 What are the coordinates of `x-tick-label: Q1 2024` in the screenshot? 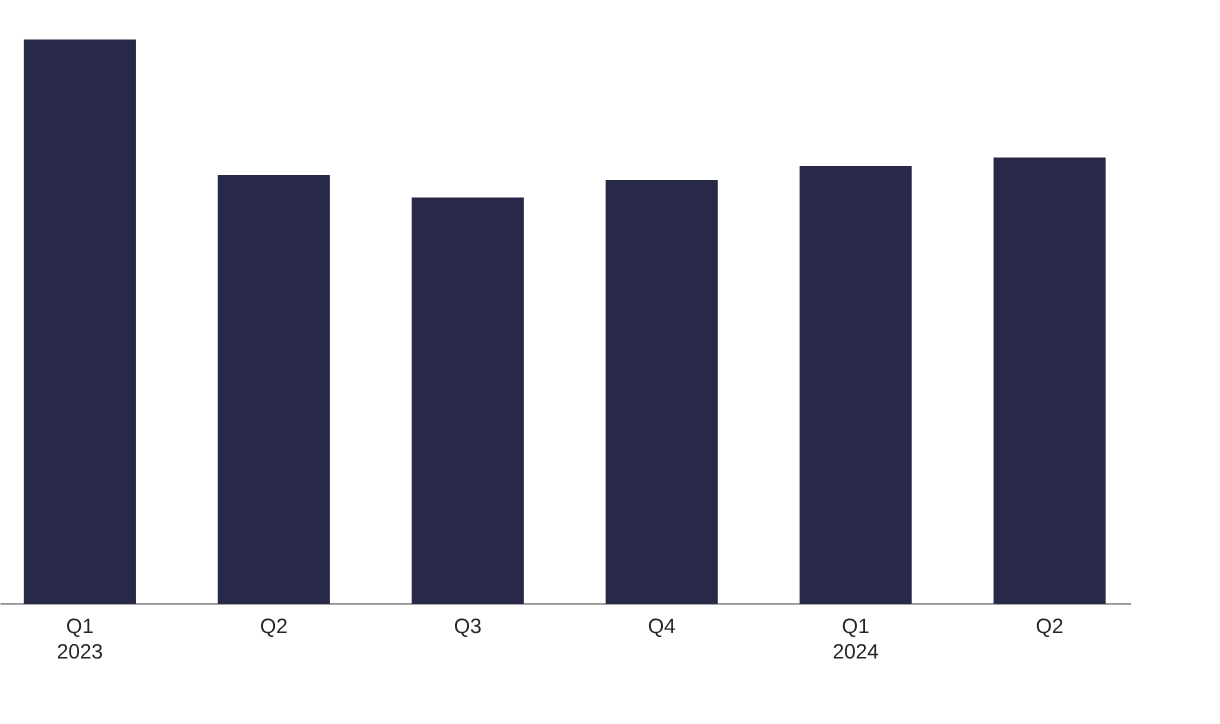 It's located at (856, 638).